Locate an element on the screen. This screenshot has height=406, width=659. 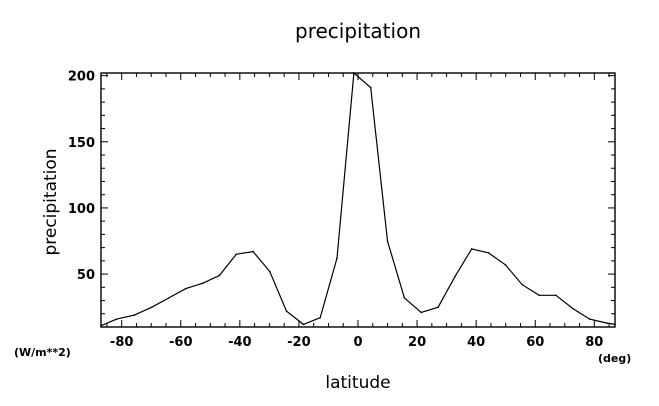
x-tick-label: 40 is located at coordinates (476, 342).